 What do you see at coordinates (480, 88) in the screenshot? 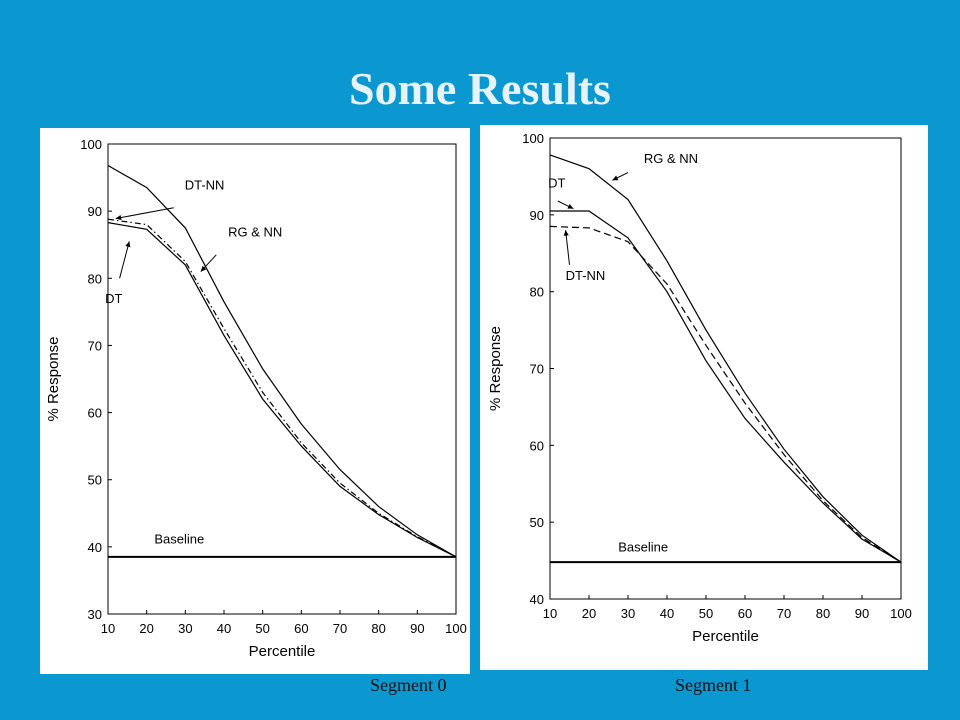
I see `slide-title: Some Results` at bounding box center [480, 88].